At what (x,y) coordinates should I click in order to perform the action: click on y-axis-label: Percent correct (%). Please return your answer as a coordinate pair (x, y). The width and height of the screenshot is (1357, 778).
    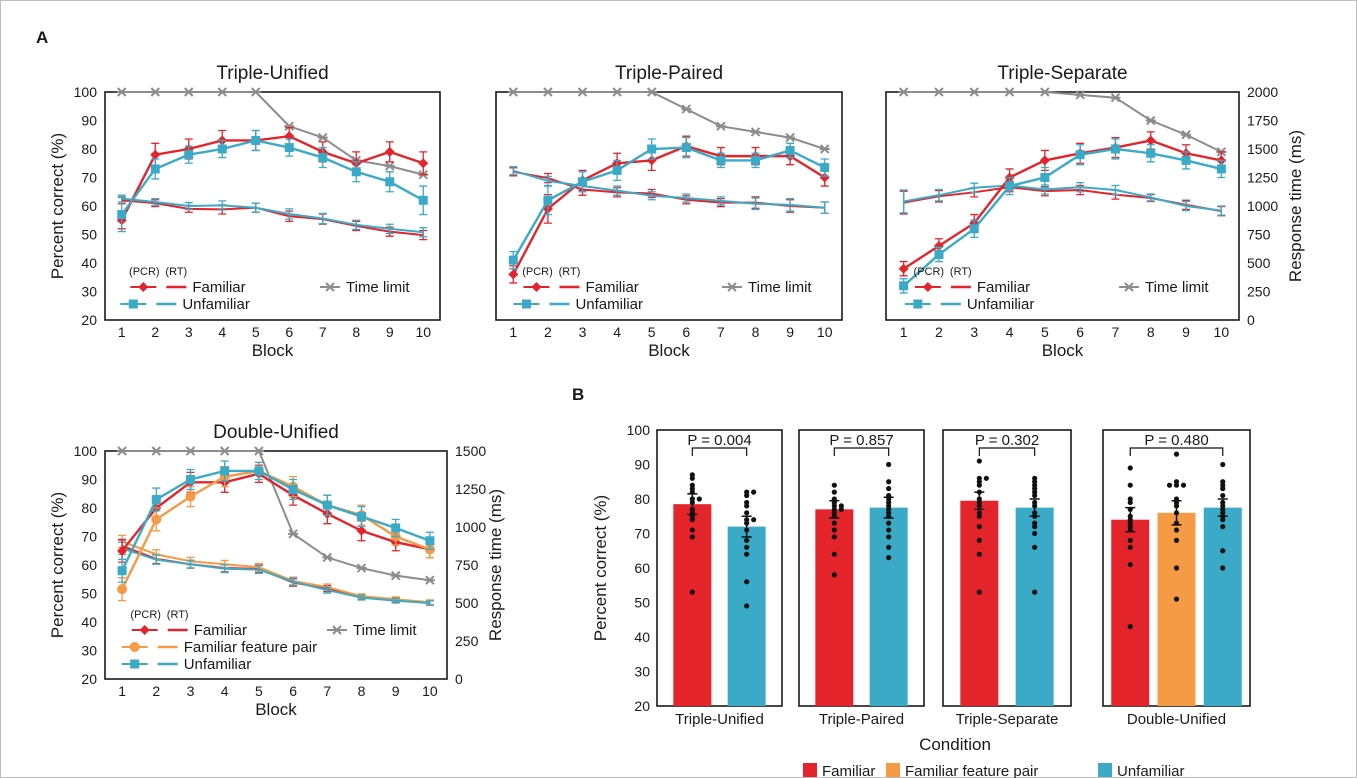
    Looking at the image, I should click on (600, 568).